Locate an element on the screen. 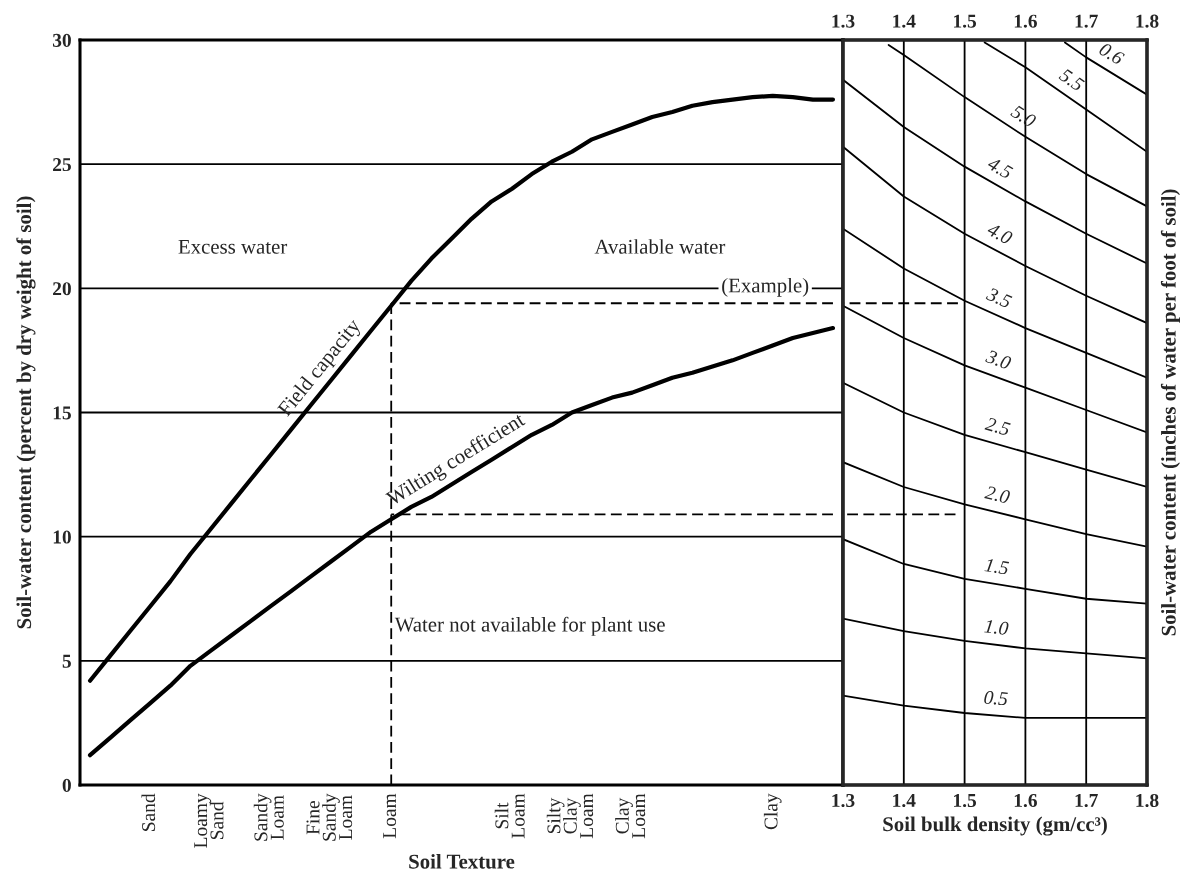 The width and height of the screenshot is (1193, 873). series-label: 0.5 is located at coordinates (995, 698).